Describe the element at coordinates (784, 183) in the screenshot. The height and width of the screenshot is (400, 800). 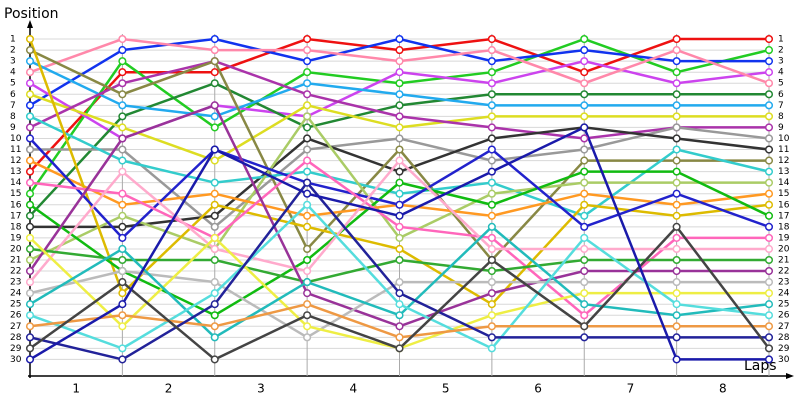
I see `final-position-label: 14` at that location.